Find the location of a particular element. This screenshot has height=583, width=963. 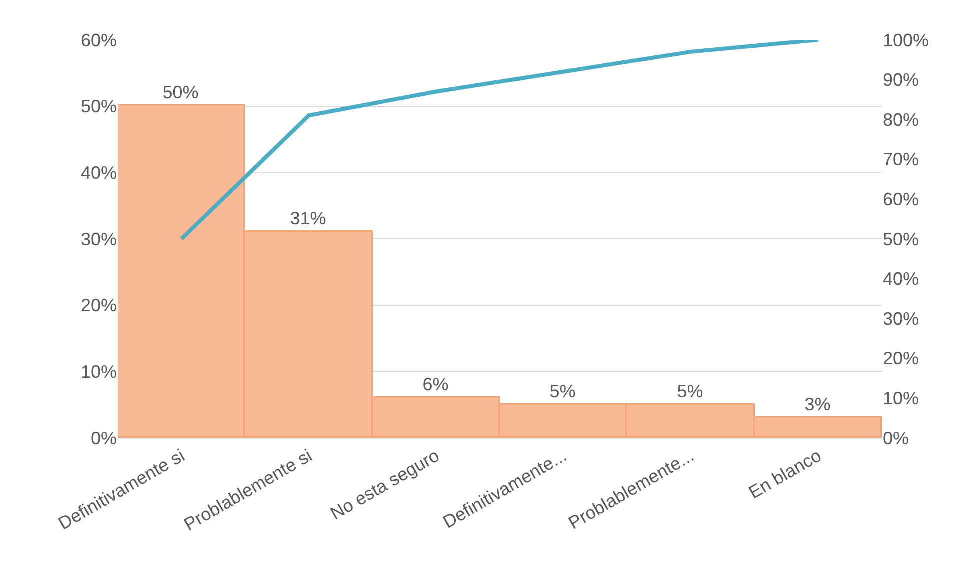

y2-tick-label: 10% is located at coordinates (901, 398).